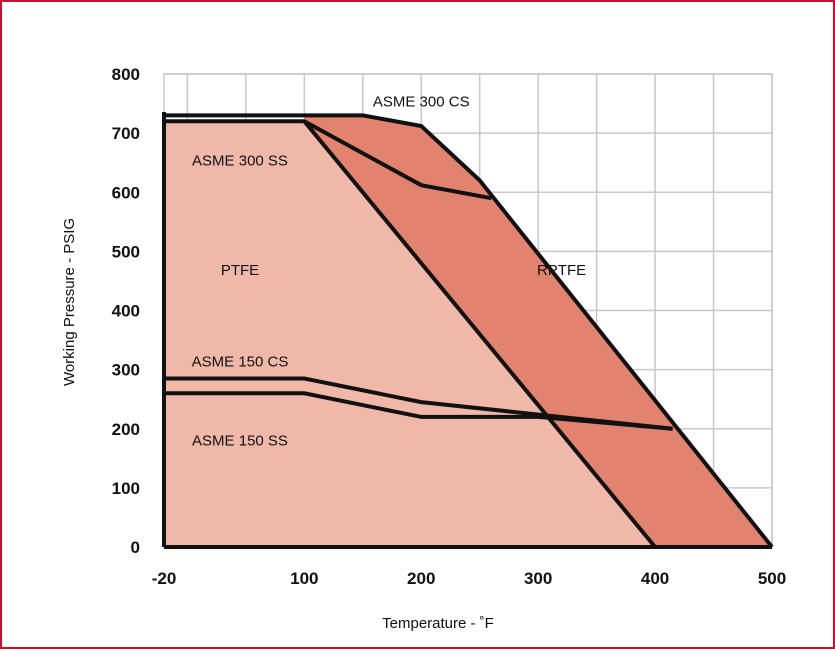 The image size is (835, 651). Describe the element at coordinates (304, 578) in the screenshot. I see `x-tick-label: 100` at that location.